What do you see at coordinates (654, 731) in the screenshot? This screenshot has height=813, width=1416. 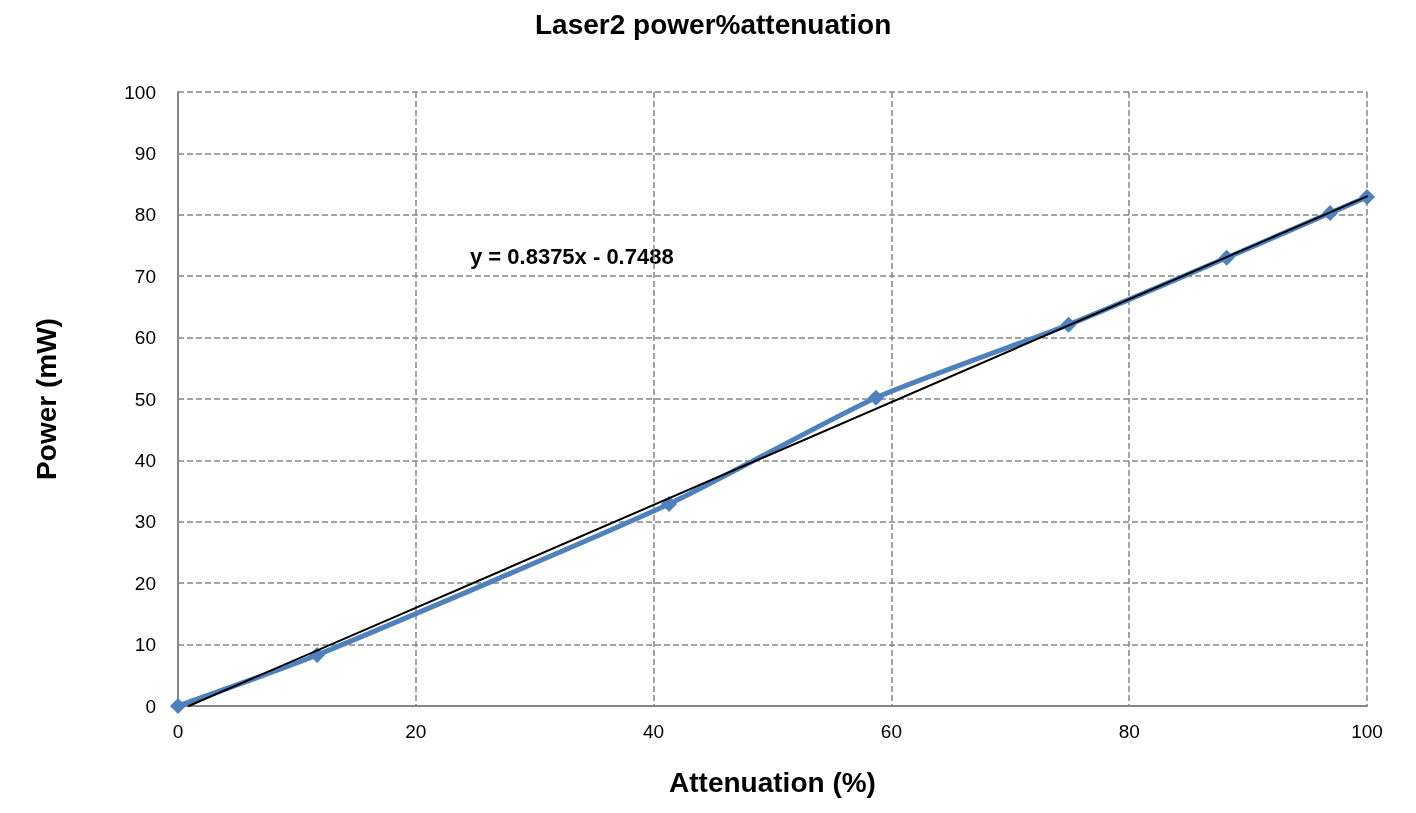 I see `x-tick-label: 40` at bounding box center [654, 731].